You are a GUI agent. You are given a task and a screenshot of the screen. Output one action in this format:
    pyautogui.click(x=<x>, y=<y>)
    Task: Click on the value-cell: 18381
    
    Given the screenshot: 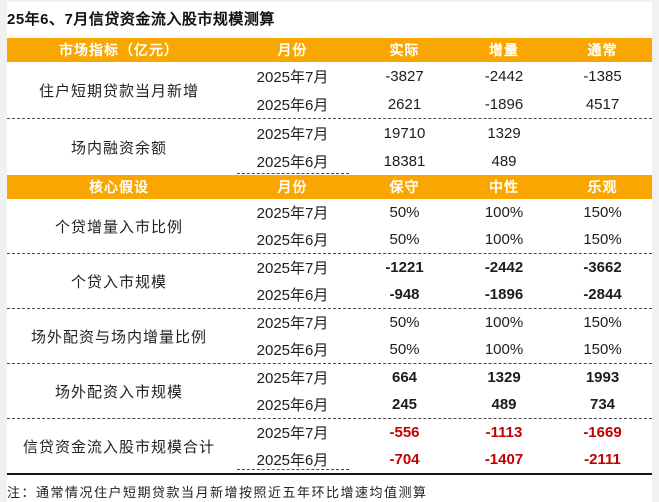 What is the action you would take?
    pyautogui.click(x=404, y=161)
    